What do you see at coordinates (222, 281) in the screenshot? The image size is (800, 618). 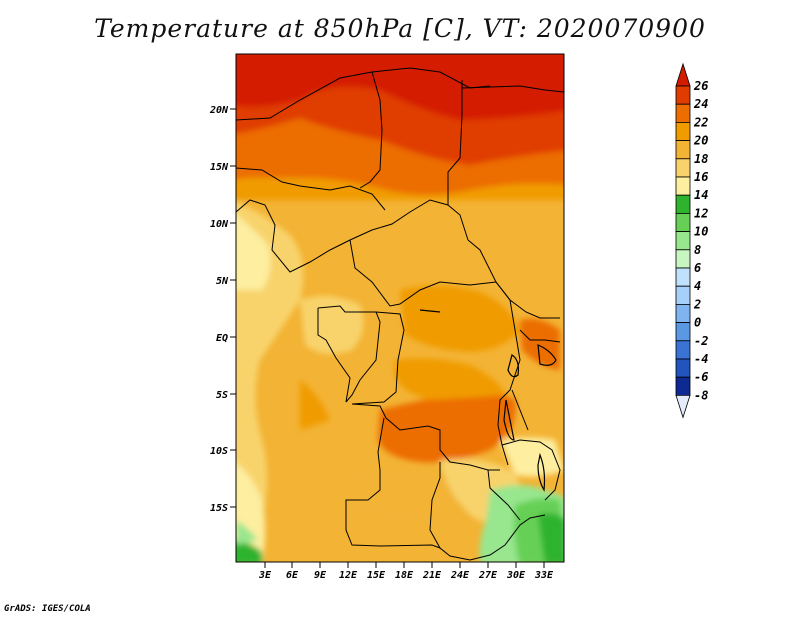 I see `lat-tick-label: 5N` at bounding box center [222, 281].